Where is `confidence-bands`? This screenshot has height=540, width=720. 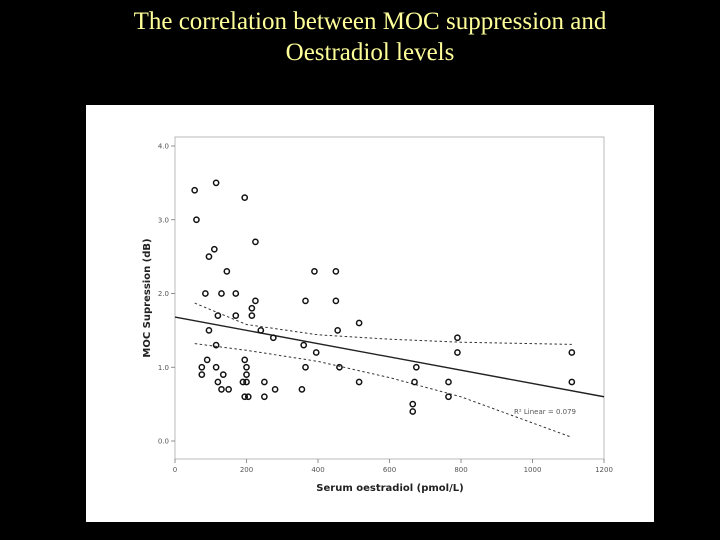 confidence-bands is located at coordinates (383, 370).